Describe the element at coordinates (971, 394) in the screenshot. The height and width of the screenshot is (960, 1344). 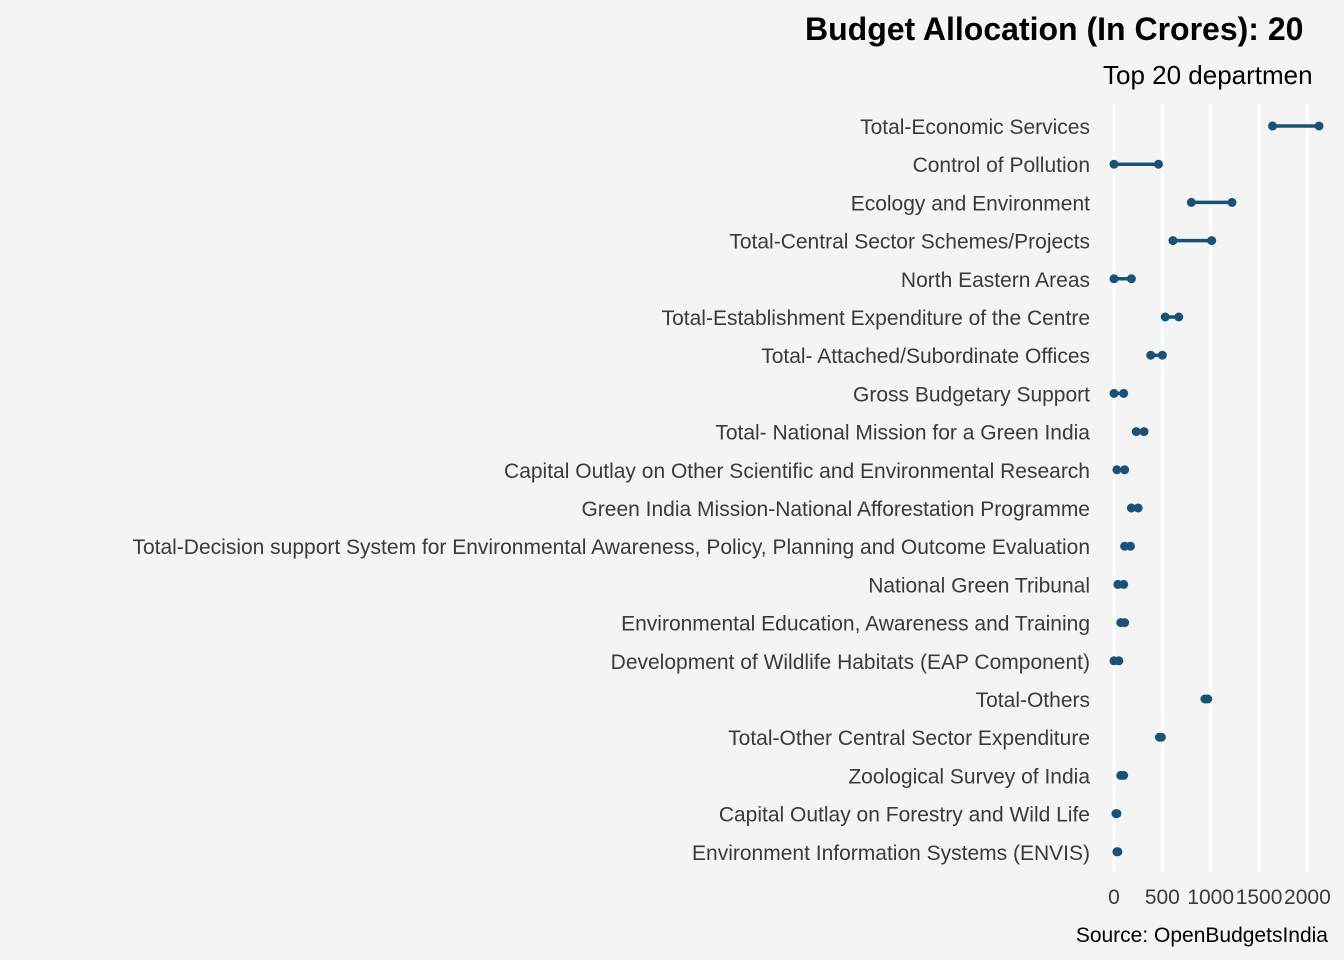
I see `category-label-7: Gross Budgetary Support` at that location.